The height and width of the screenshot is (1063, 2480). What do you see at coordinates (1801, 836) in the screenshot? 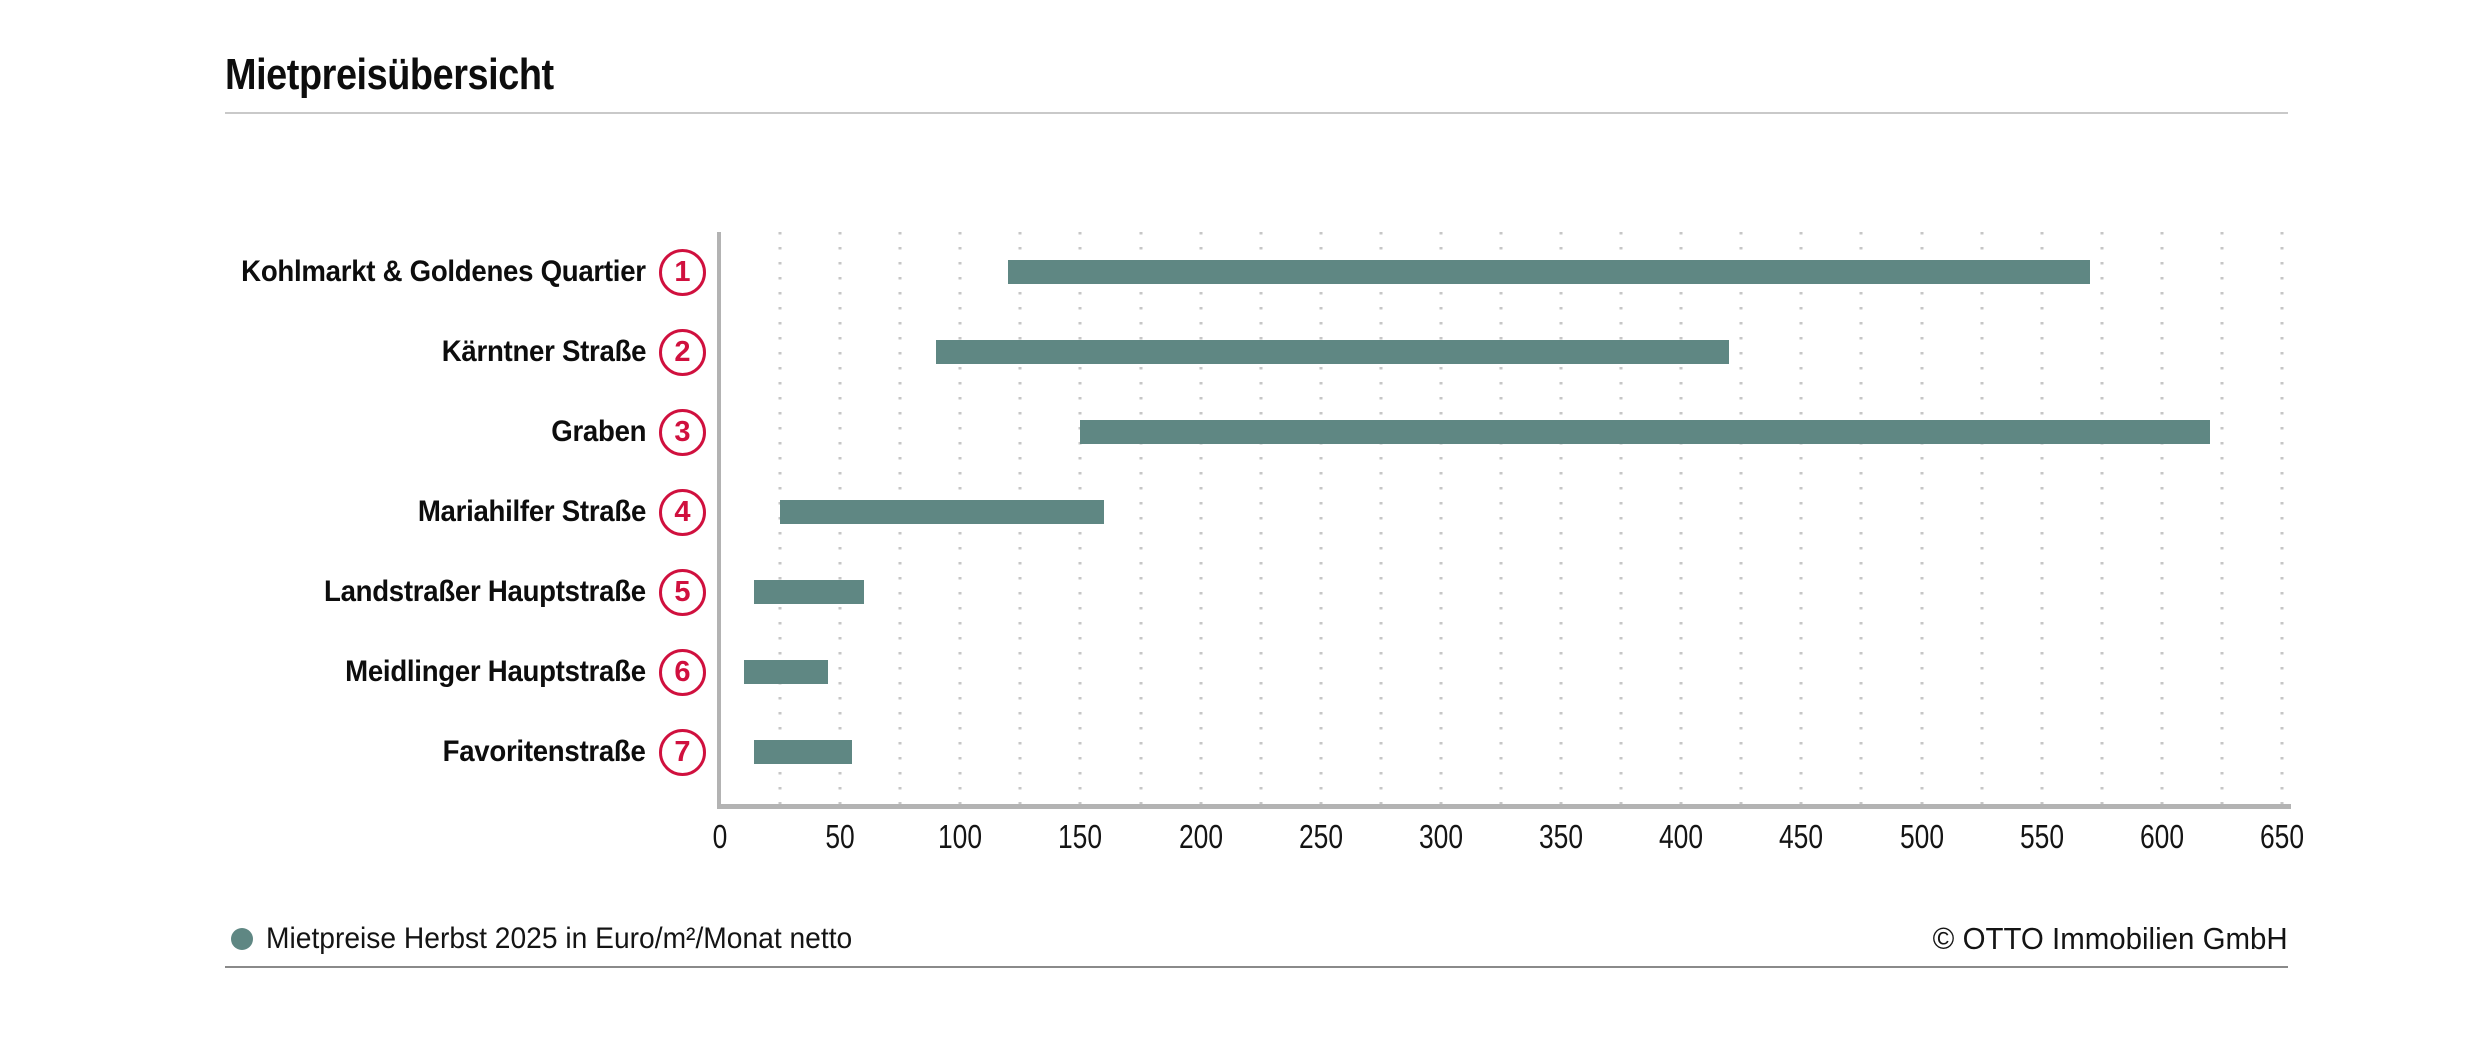
I see `x-tick-label: 450` at bounding box center [1801, 836].